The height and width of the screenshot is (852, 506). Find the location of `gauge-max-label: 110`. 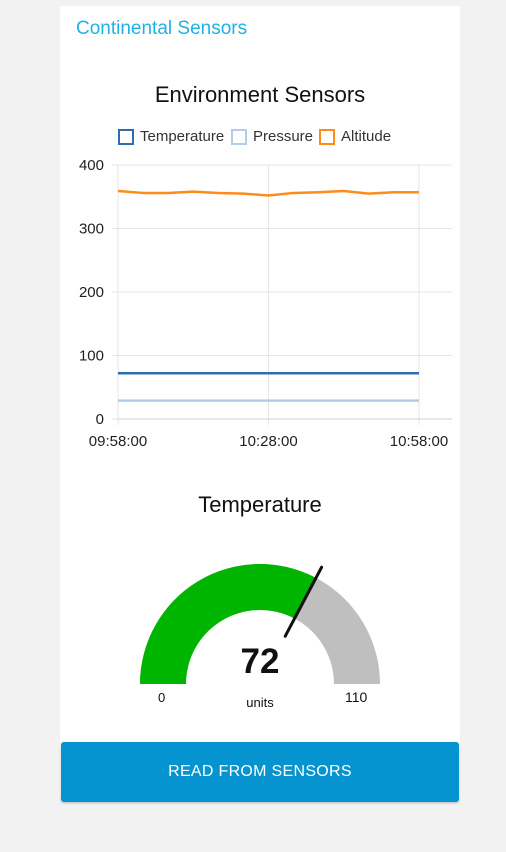

gauge-max-label: 110 is located at coordinates (356, 697).